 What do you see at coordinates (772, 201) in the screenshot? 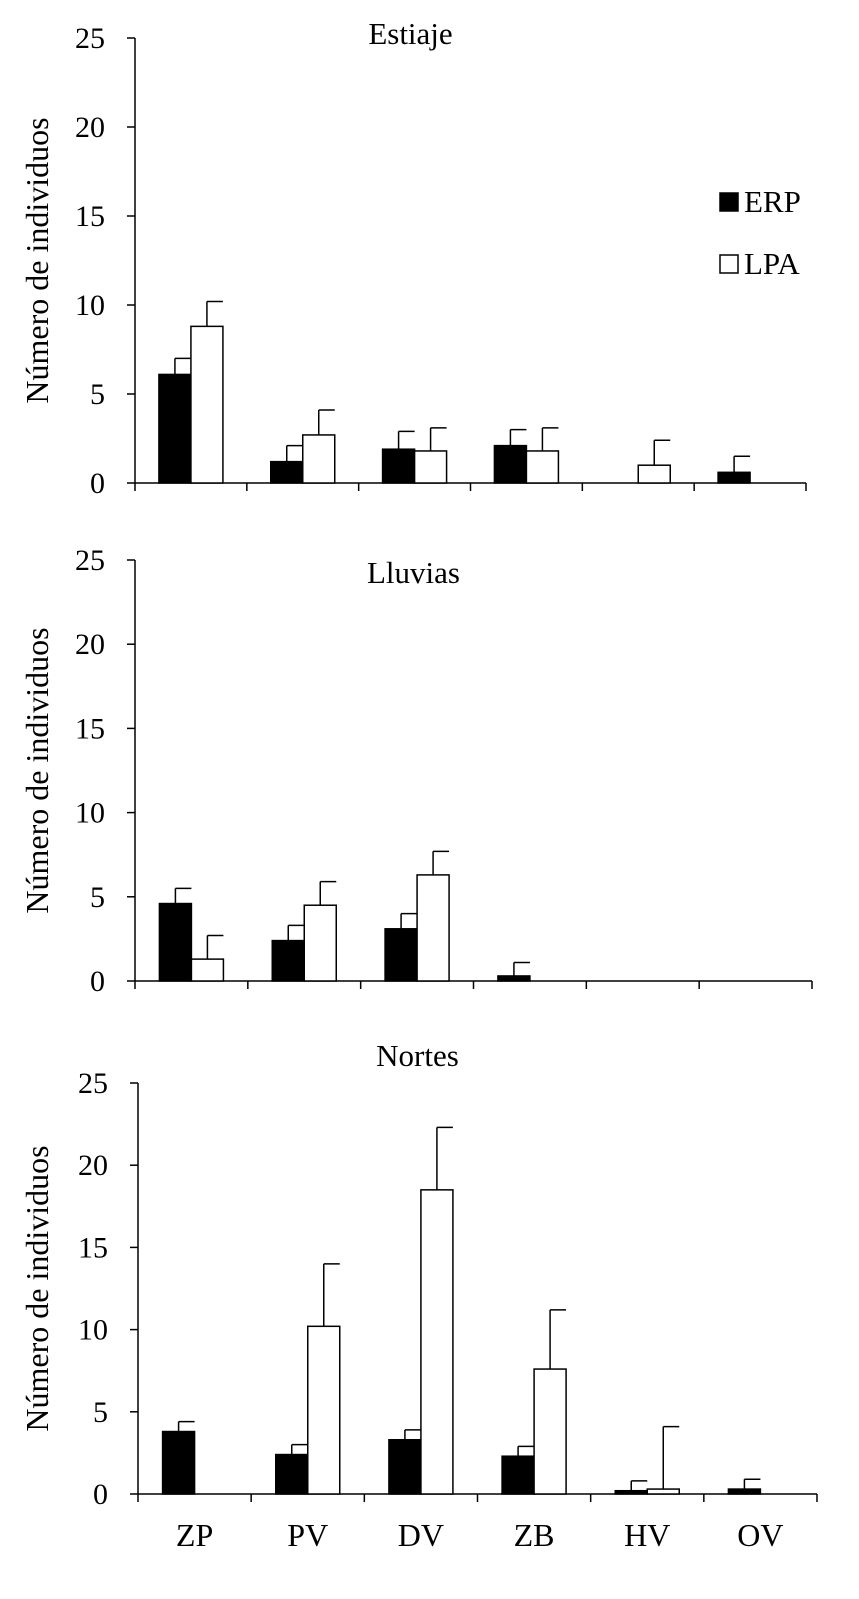
I see `legend-label: ERP` at bounding box center [772, 201].